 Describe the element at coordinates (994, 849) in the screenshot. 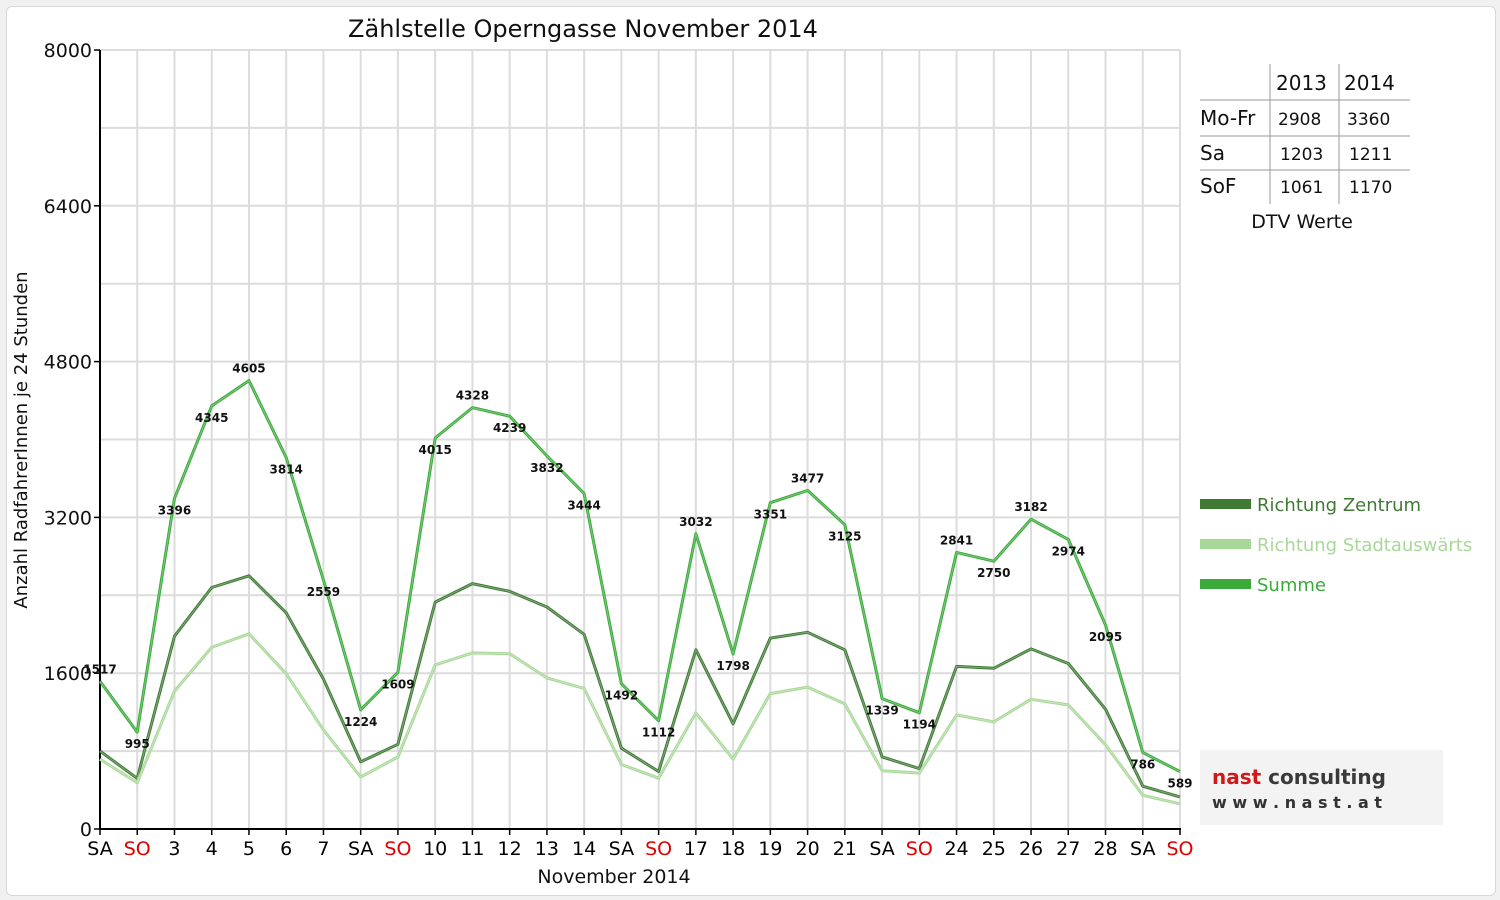

I see `x-tick-label: 25` at that location.